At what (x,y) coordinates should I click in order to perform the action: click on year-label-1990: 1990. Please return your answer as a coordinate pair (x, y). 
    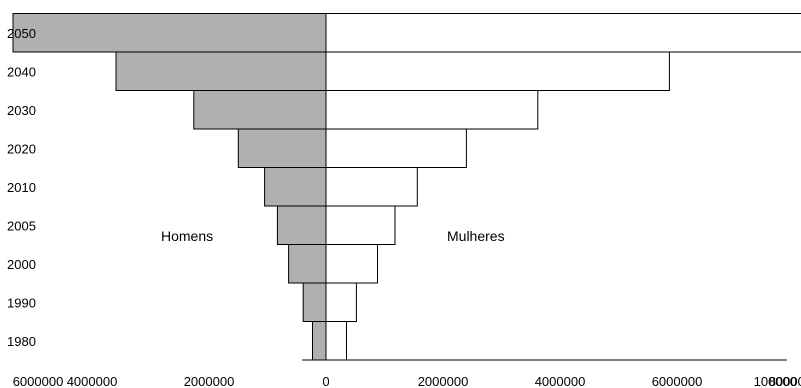
    Looking at the image, I should click on (21, 302).